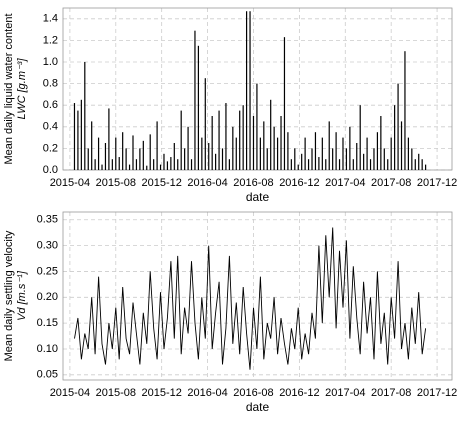 The width and height of the screenshot is (474, 423). What do you see at coordinates (207, 393) in the screenshot?
I see `x-tick-label: 2016-04` at bounding box center [207, 393].